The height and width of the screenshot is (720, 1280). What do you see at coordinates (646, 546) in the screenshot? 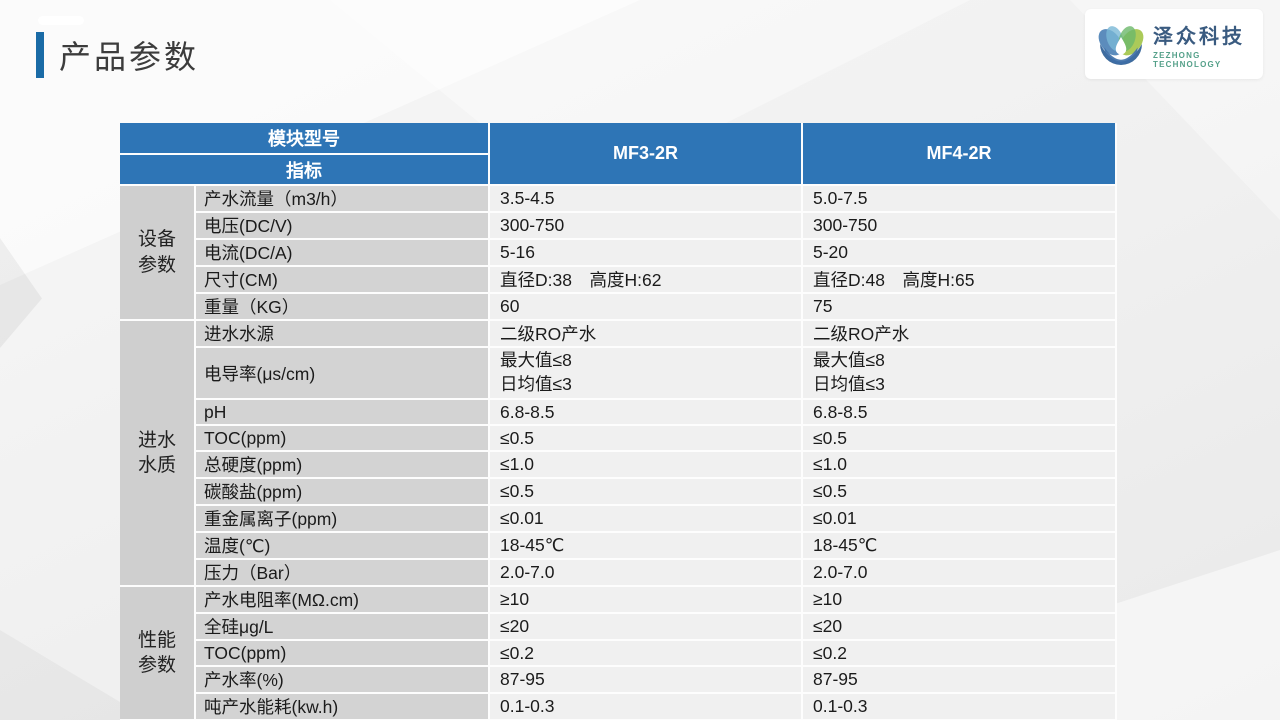
I see `value-mf3: 18-45℃` at bounding box center [646, 546].